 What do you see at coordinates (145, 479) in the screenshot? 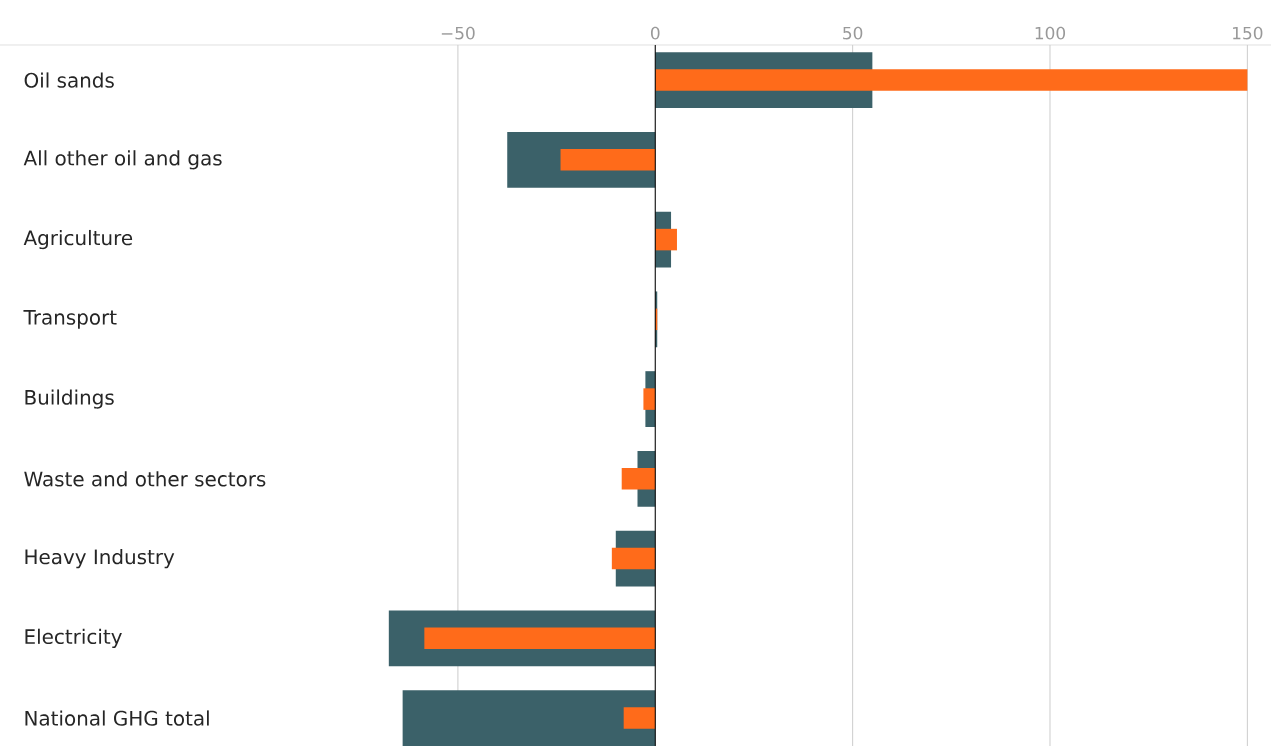
I see `y-tick-label: Waste and other sectors` at bounding box center [145, 479].